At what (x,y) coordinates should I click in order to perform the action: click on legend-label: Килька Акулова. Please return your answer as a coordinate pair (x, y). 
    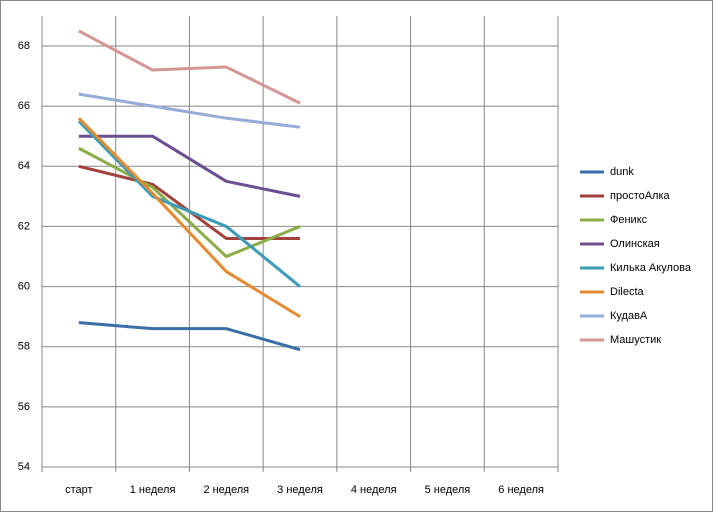
    Looking at the image, I should click on (651, 268).